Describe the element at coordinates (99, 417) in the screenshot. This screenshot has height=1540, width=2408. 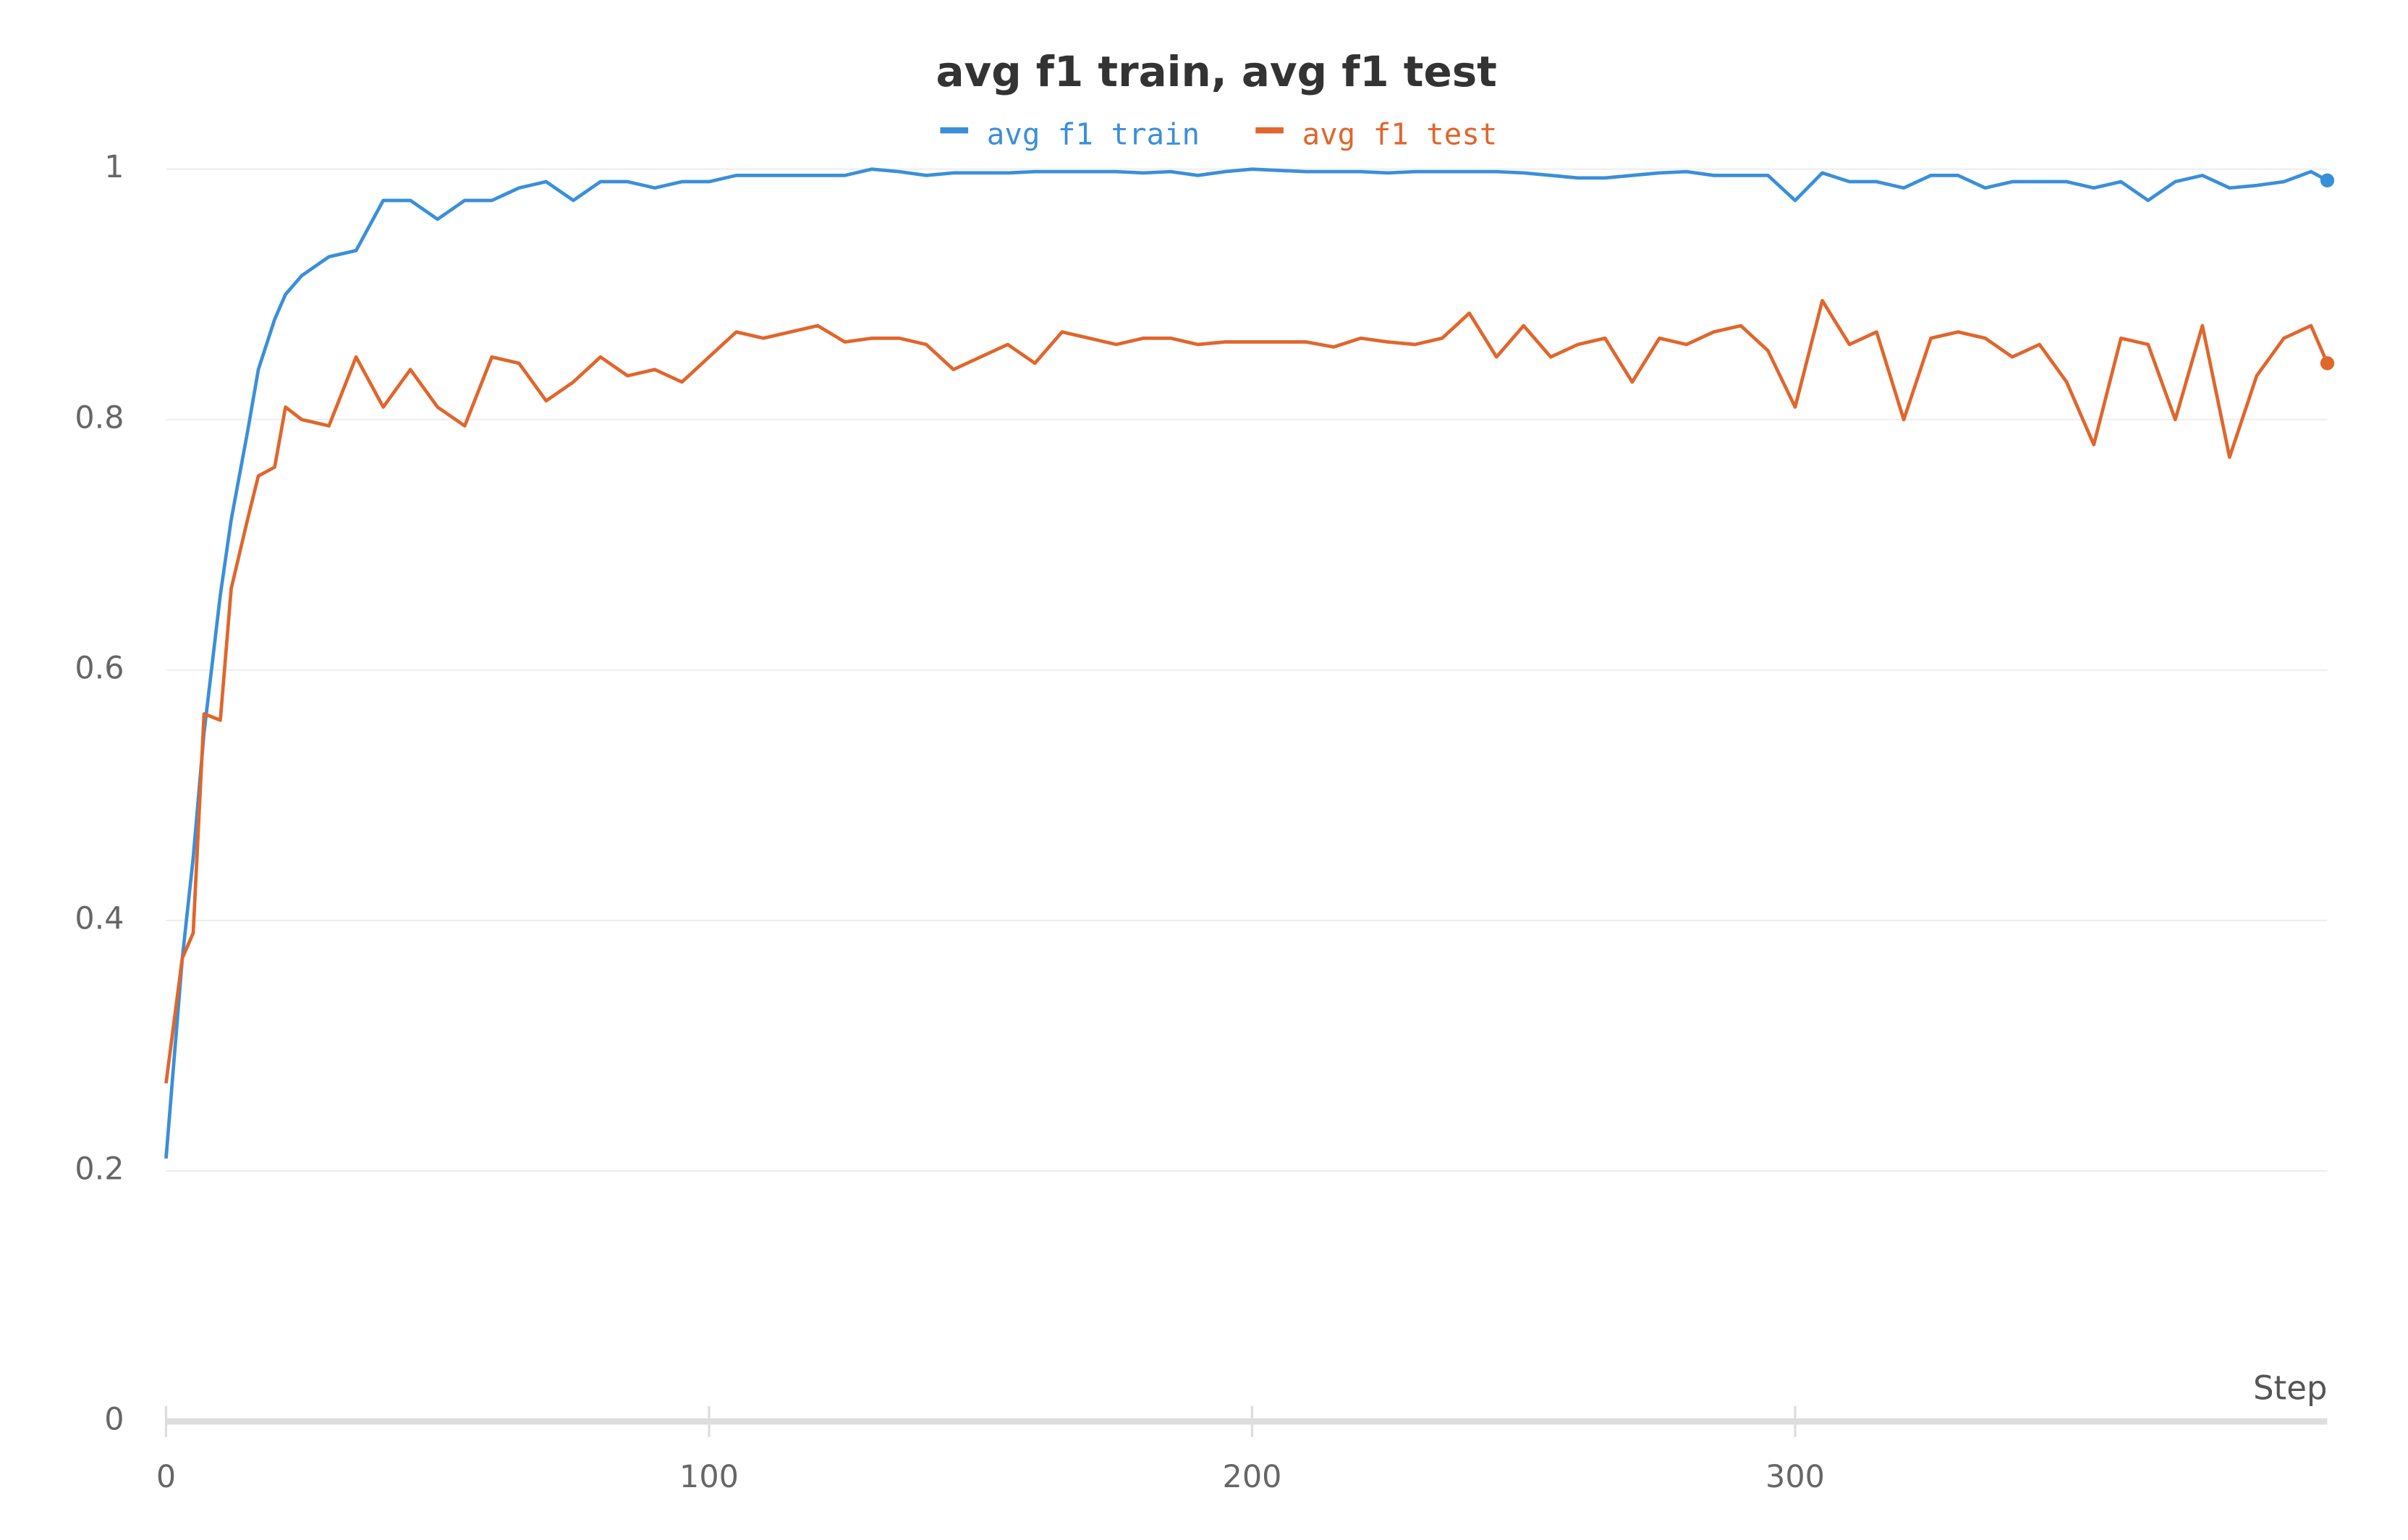
I see `y-tick-label: 0.8` at that location.